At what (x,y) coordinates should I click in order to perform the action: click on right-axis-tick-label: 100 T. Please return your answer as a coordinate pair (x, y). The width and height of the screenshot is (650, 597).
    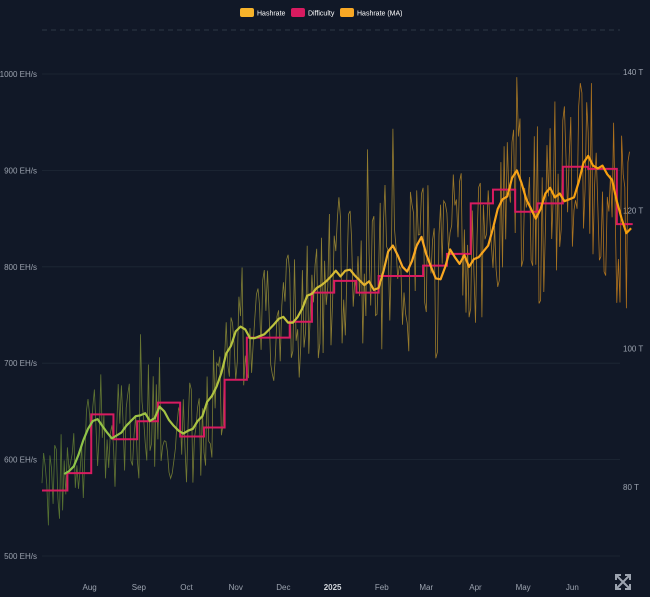
    Looking at the image, I should click on (633, 349).